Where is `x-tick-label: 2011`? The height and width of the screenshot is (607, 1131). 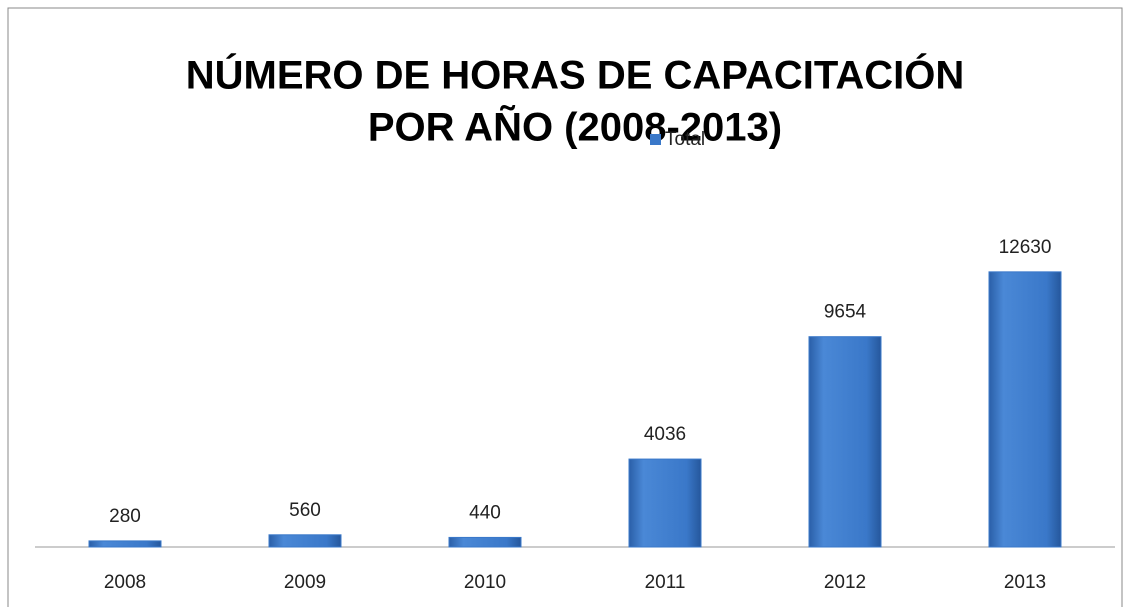
x-tick-label: 2011 is located at coordinates (665, 582).